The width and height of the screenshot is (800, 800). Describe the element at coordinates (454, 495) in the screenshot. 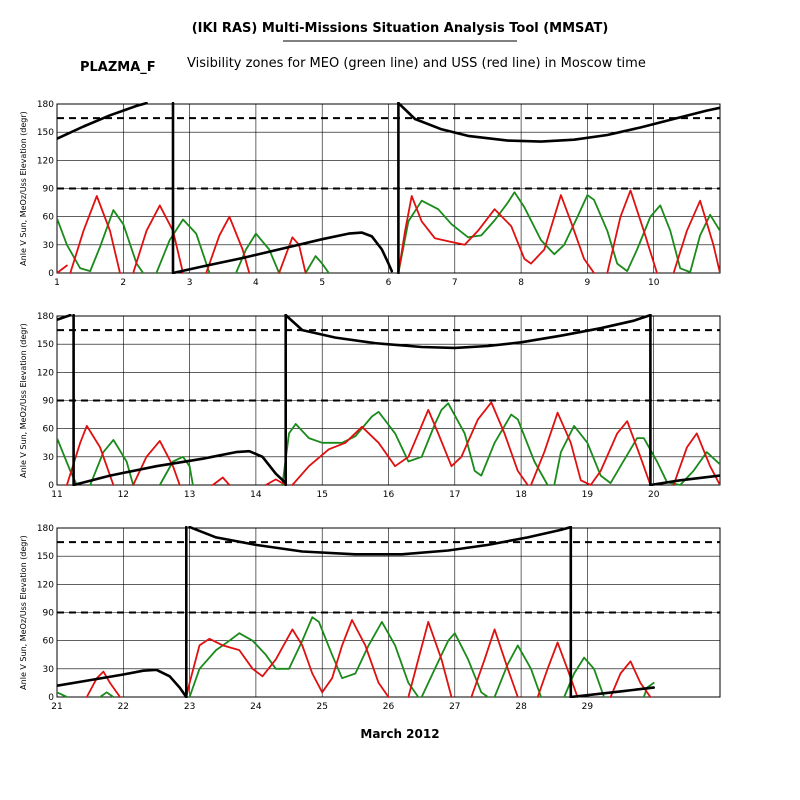

I see `x-tick-label: 17` at that location.